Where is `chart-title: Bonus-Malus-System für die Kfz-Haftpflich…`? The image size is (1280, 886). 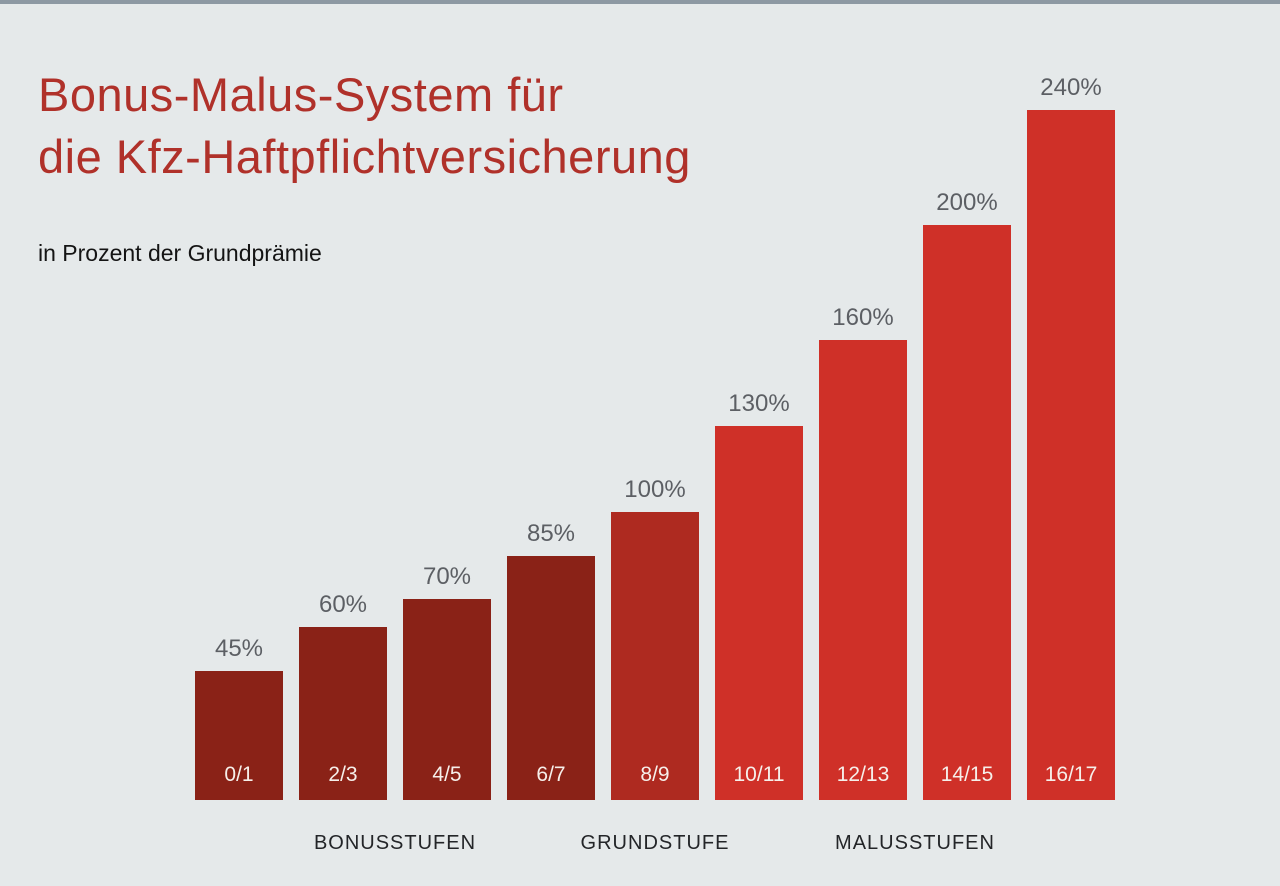 chart-title: Bonus-Malus-System für die Kfz-Haftpflich… is located at coordinates (364, 126).